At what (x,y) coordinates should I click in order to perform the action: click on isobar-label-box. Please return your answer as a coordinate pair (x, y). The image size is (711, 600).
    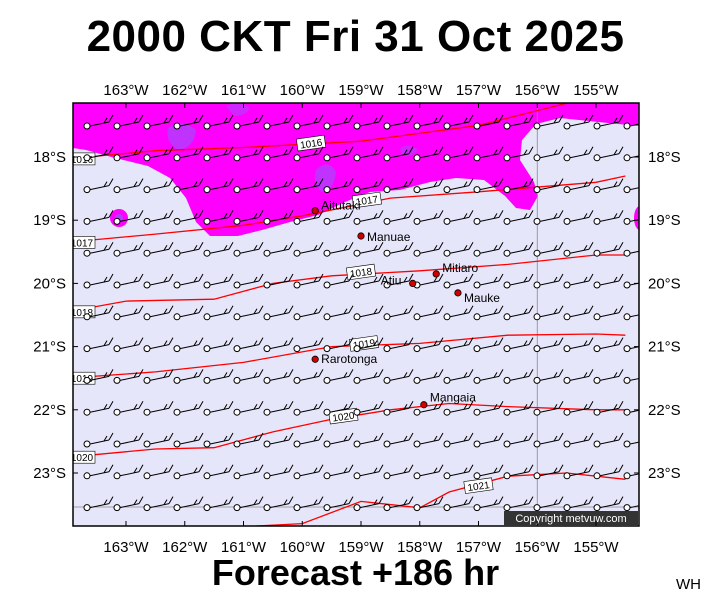
    Looking at the image, I should click on (366, 200).